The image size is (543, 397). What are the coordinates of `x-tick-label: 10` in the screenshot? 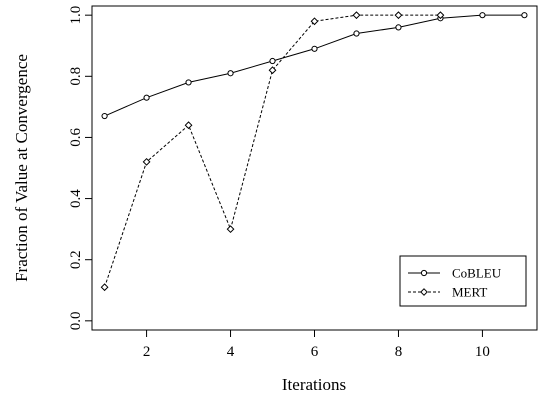 It's located at (482, 352).